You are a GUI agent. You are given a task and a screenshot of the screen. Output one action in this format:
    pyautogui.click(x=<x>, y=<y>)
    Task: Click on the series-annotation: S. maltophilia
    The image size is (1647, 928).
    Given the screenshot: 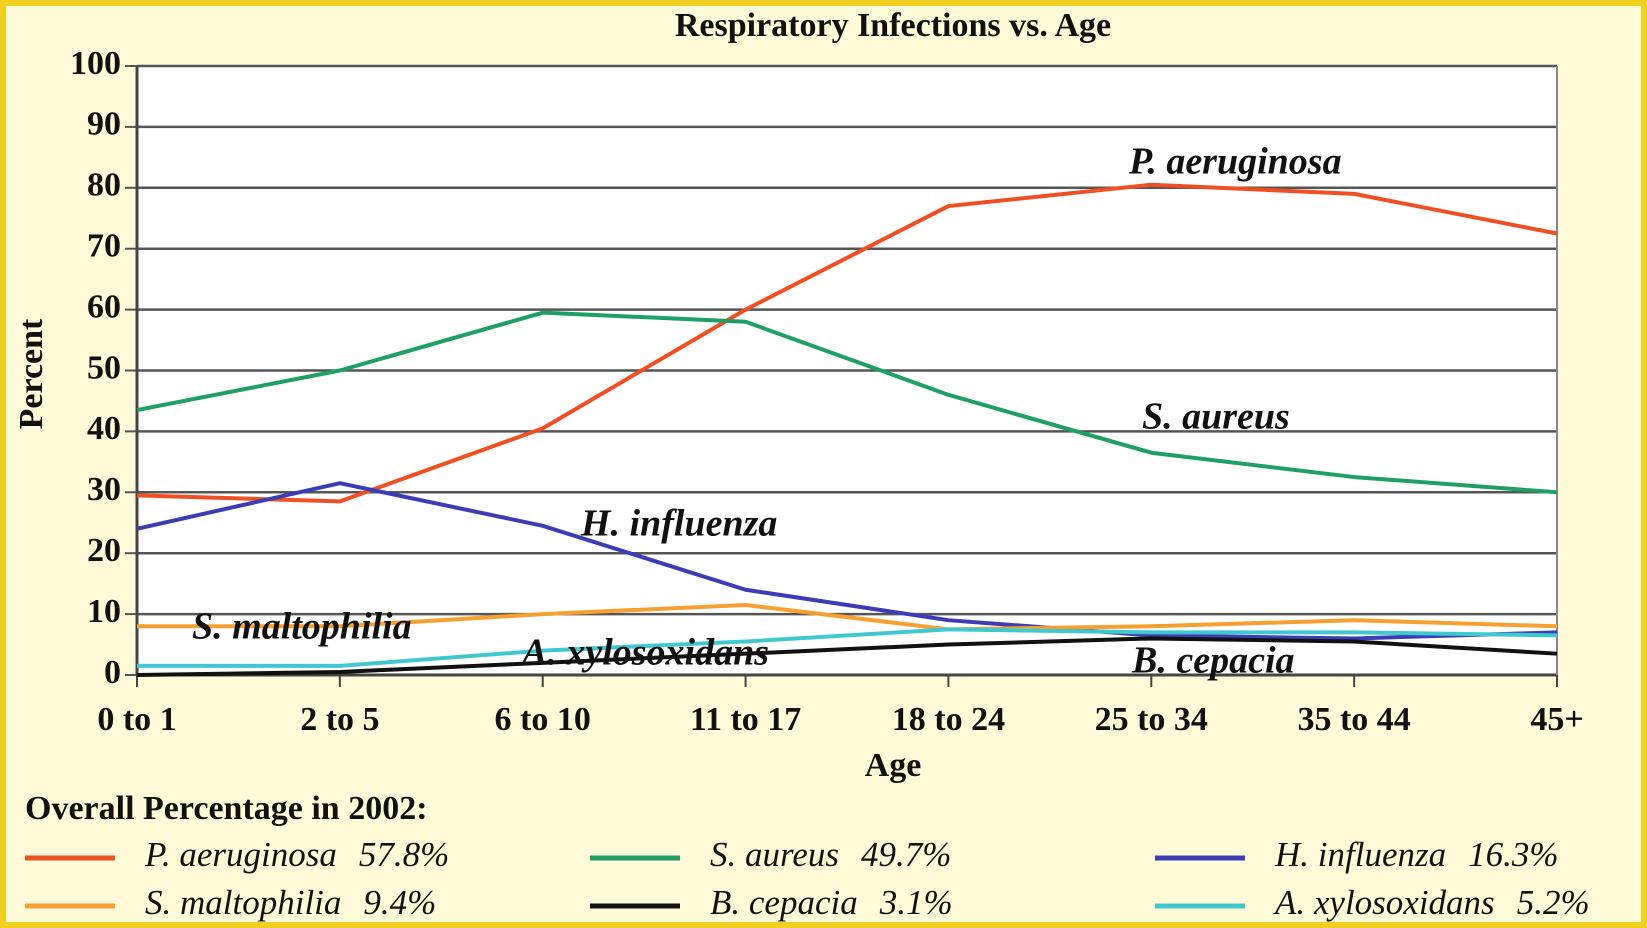 What is the action you would take?
    pyautogui.click(x=302, y=627)
    